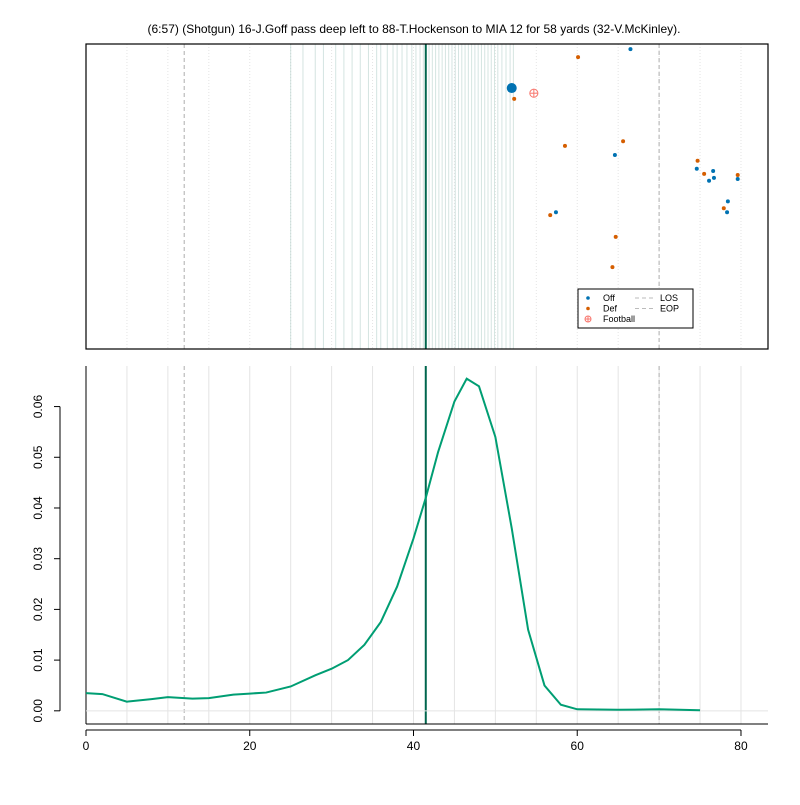  I want to click on y-tick-label: 0.06, so click(38, 407).